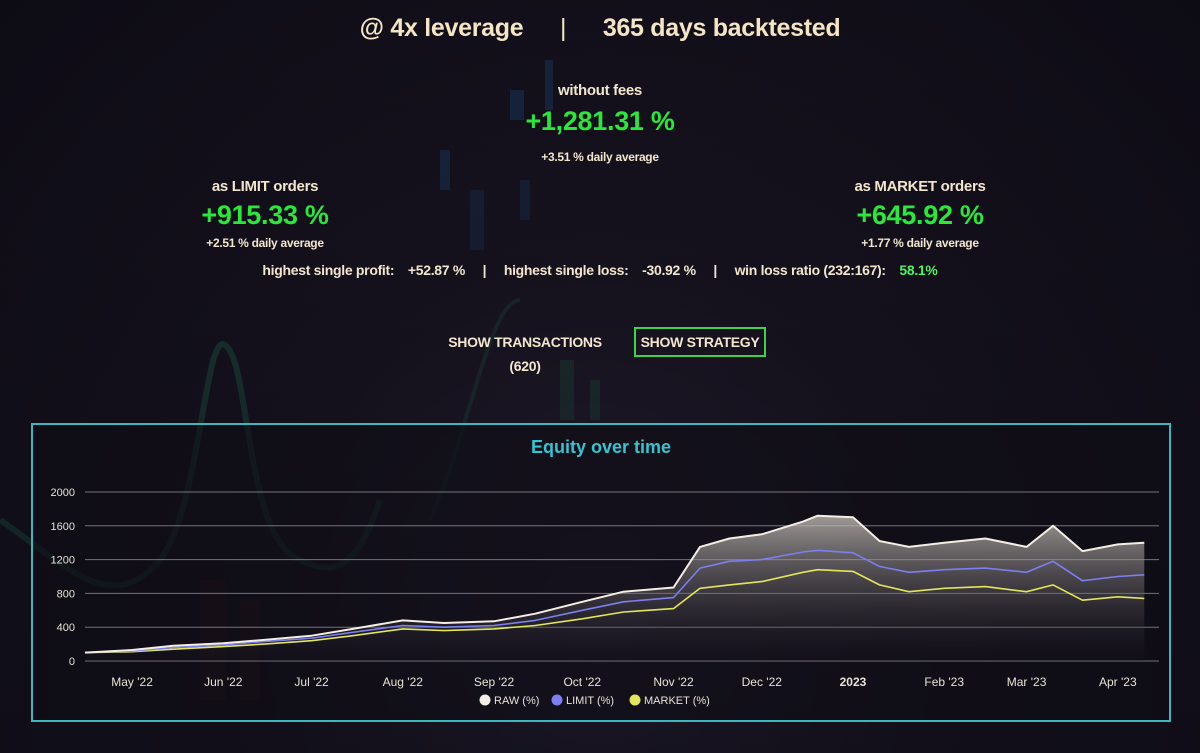 The width and height of the screenshot is (1200, 753). I want to click on profit-value: +52.87 %, so click(436, 270).